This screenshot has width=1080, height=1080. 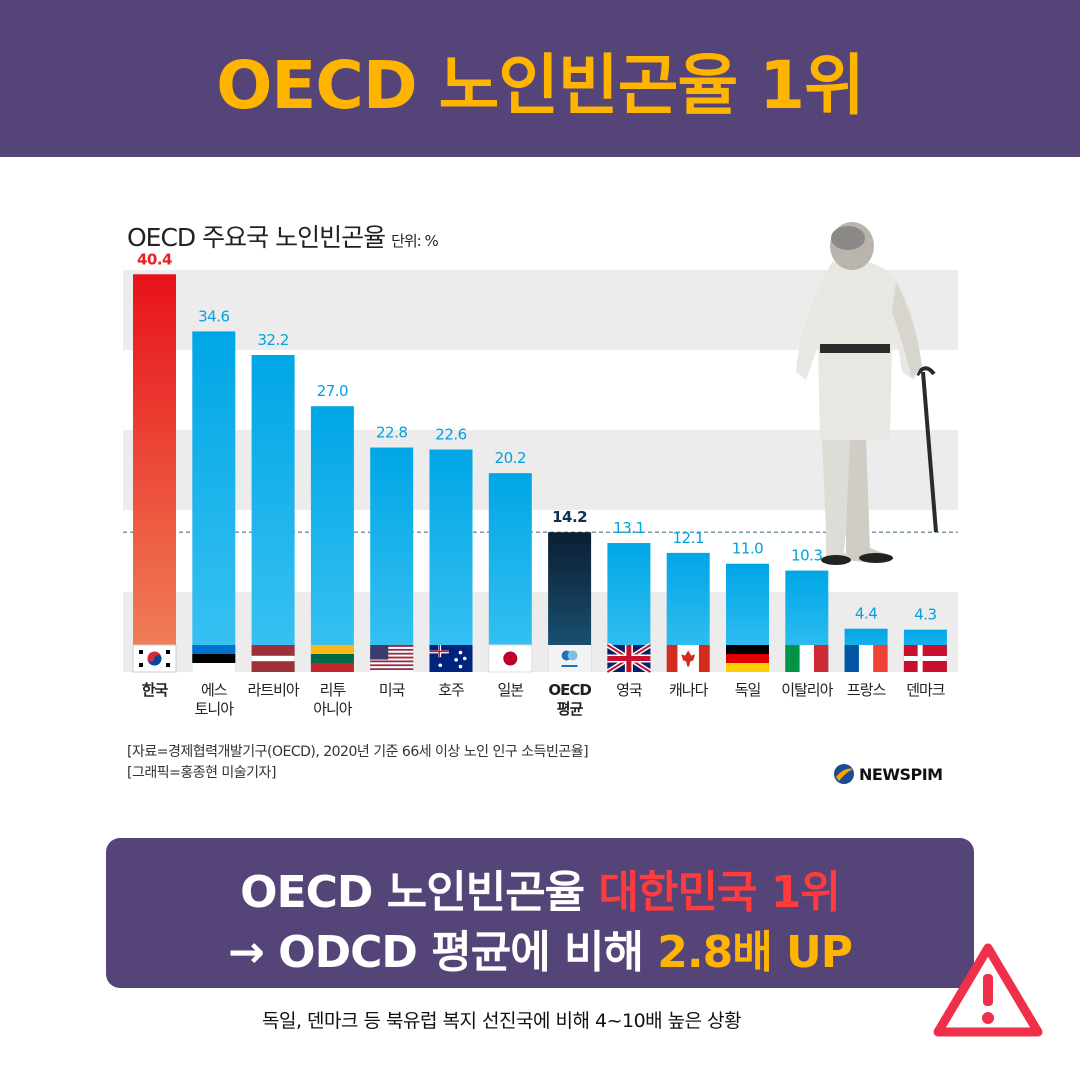 What do you see at coordinates (273, 690) in the screenshot?
I see `country-label-latvia: 라트비아` at bounding box center [273, 690].